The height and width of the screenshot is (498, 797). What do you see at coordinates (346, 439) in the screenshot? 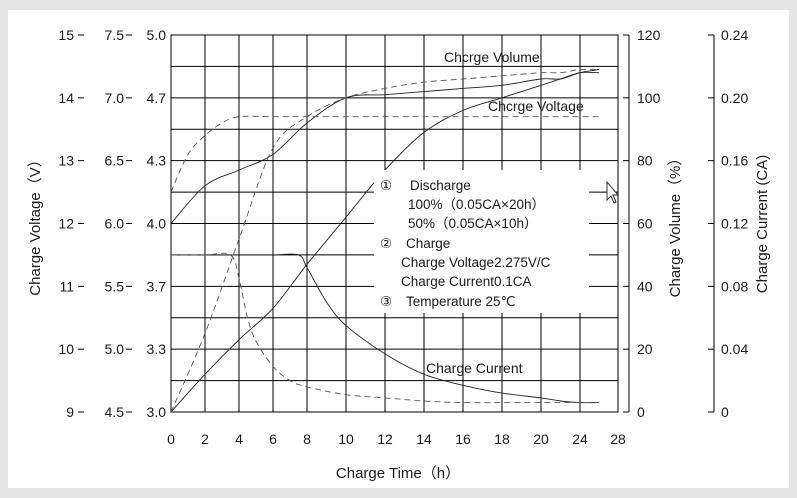
I see `x-tick-label: 10` at bounding box center [346, 439].